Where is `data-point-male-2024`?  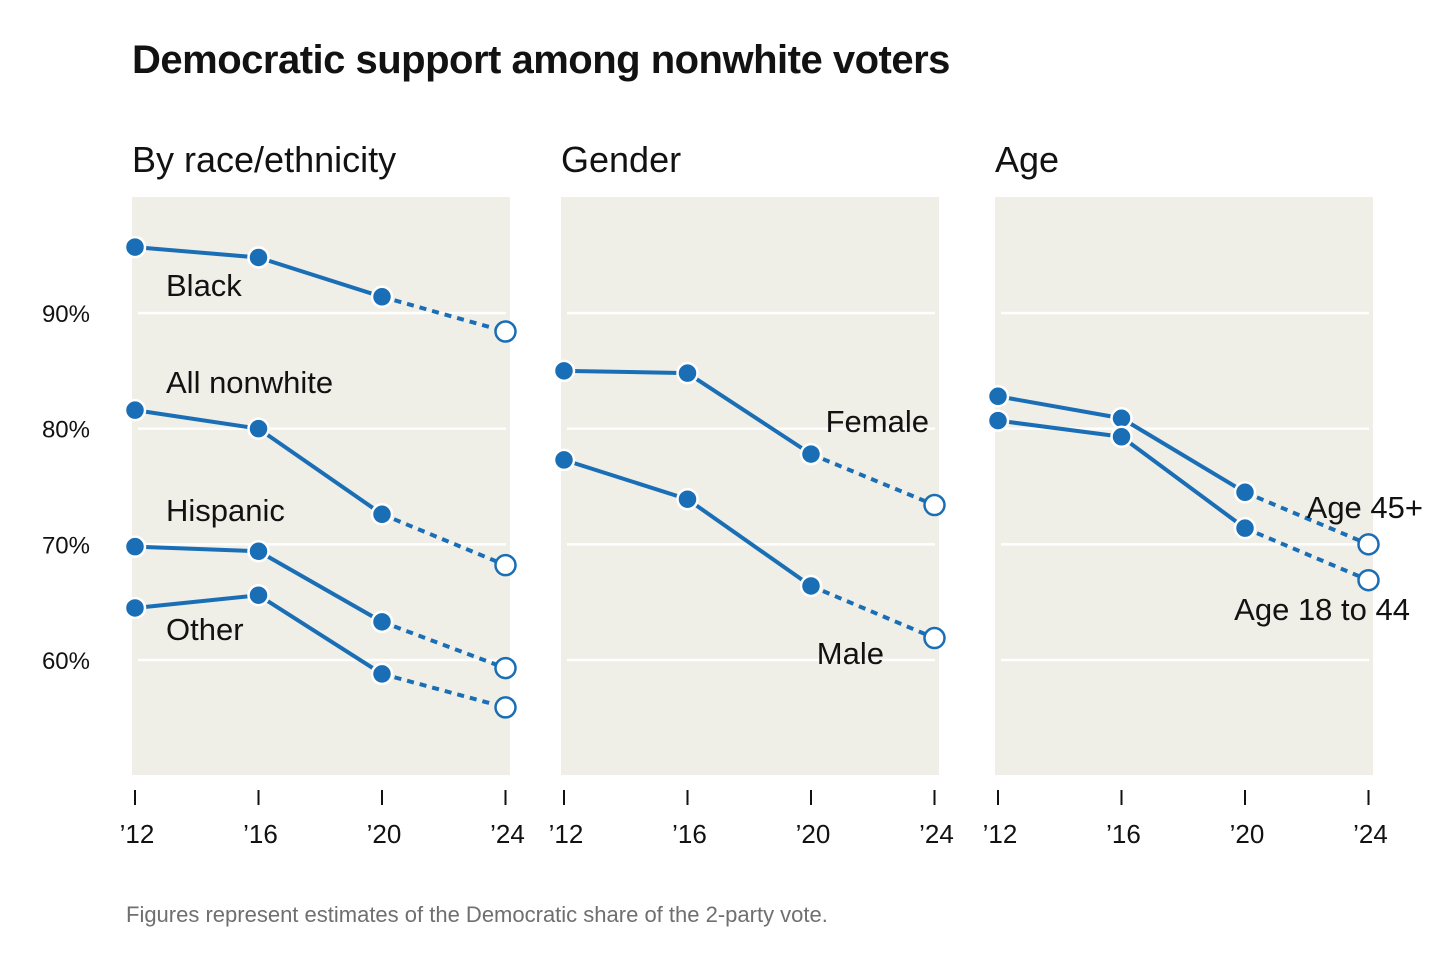
data-point-male-2024 is located at coordinates (934, 638).